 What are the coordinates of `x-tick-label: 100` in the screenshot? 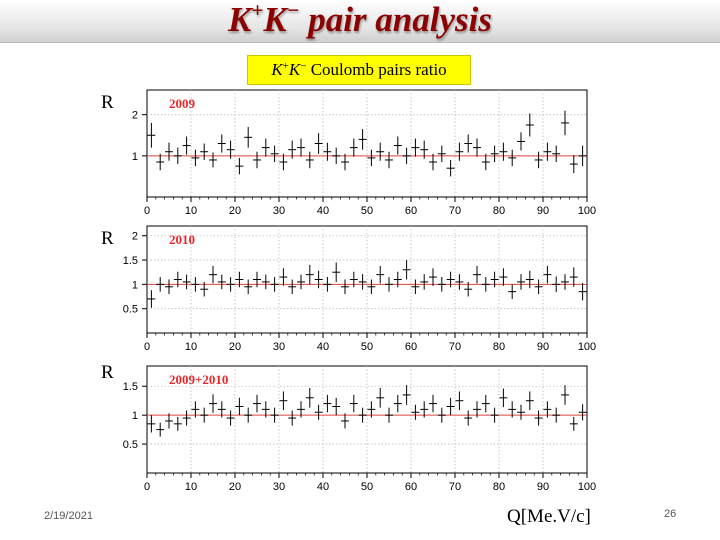 It's located at (587, 487).